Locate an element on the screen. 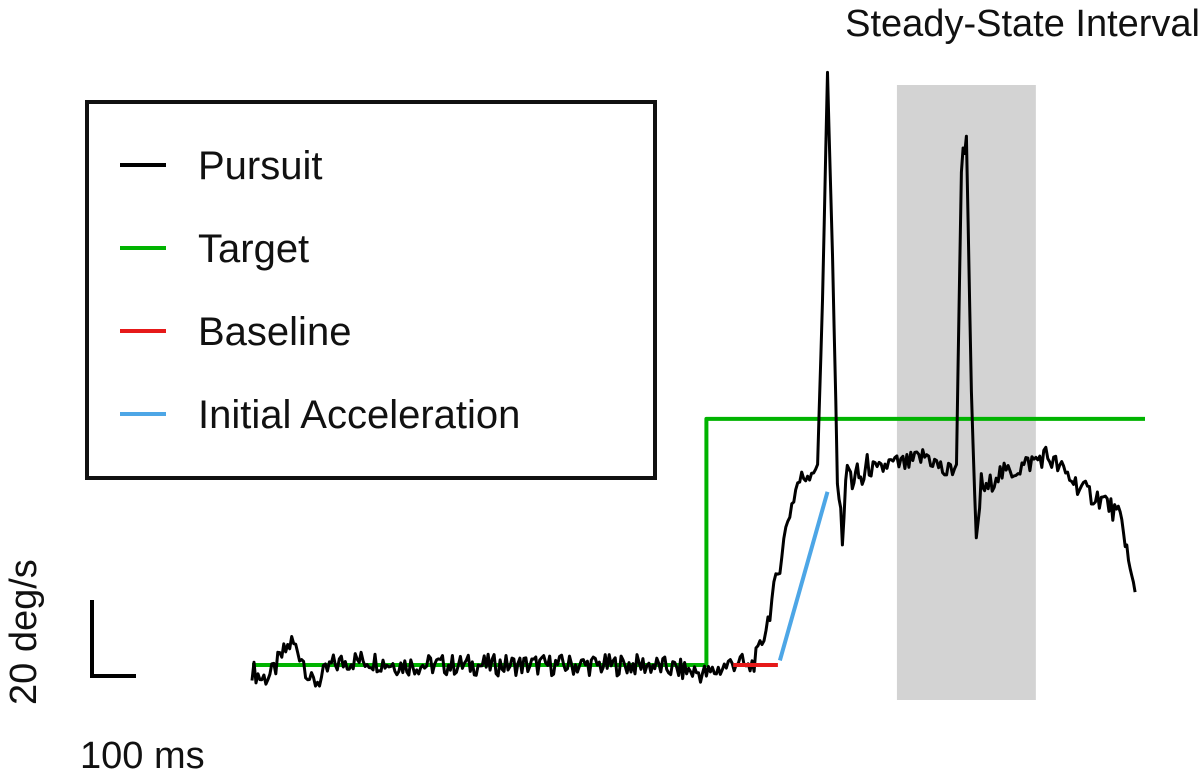 Image resolution: width=1200 pixels, height=778 pixels. legend-label-initial-acceleration: Initial Acceleration is located at coordinates (359, 415).